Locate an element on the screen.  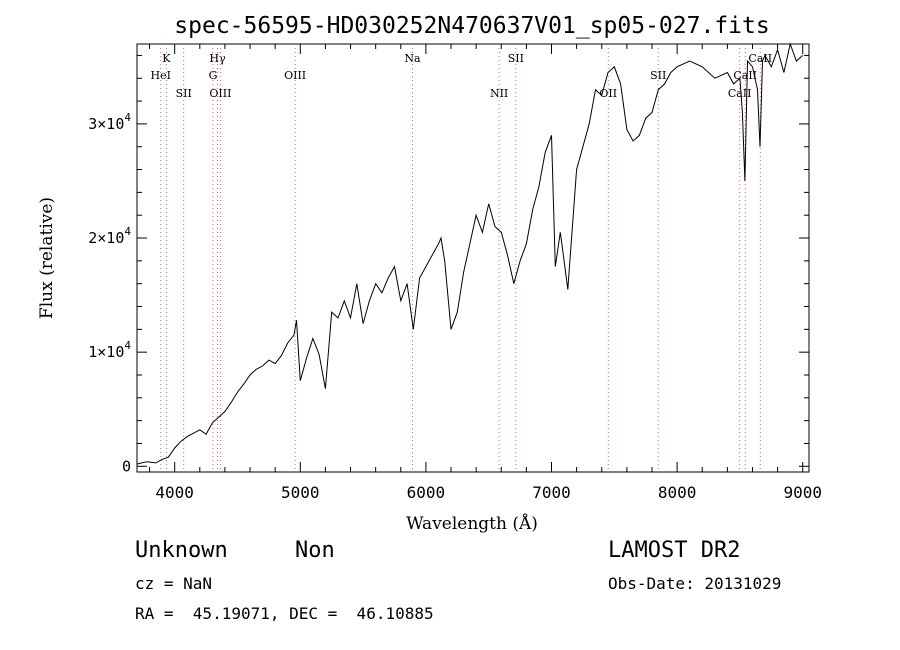
classification-text: Unknown is located at coordinates (181, 550).